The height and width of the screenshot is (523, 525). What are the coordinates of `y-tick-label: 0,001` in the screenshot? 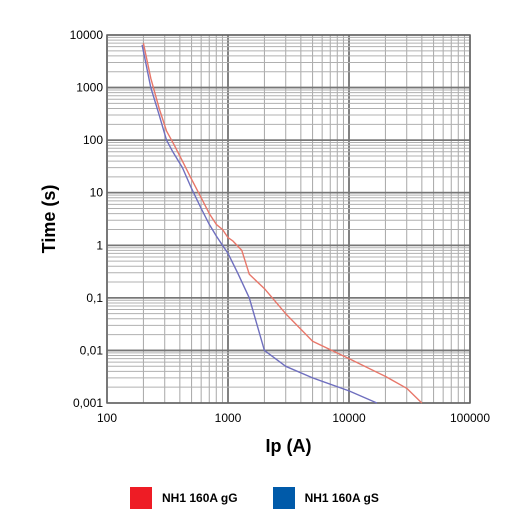 It's located at (88, 403).